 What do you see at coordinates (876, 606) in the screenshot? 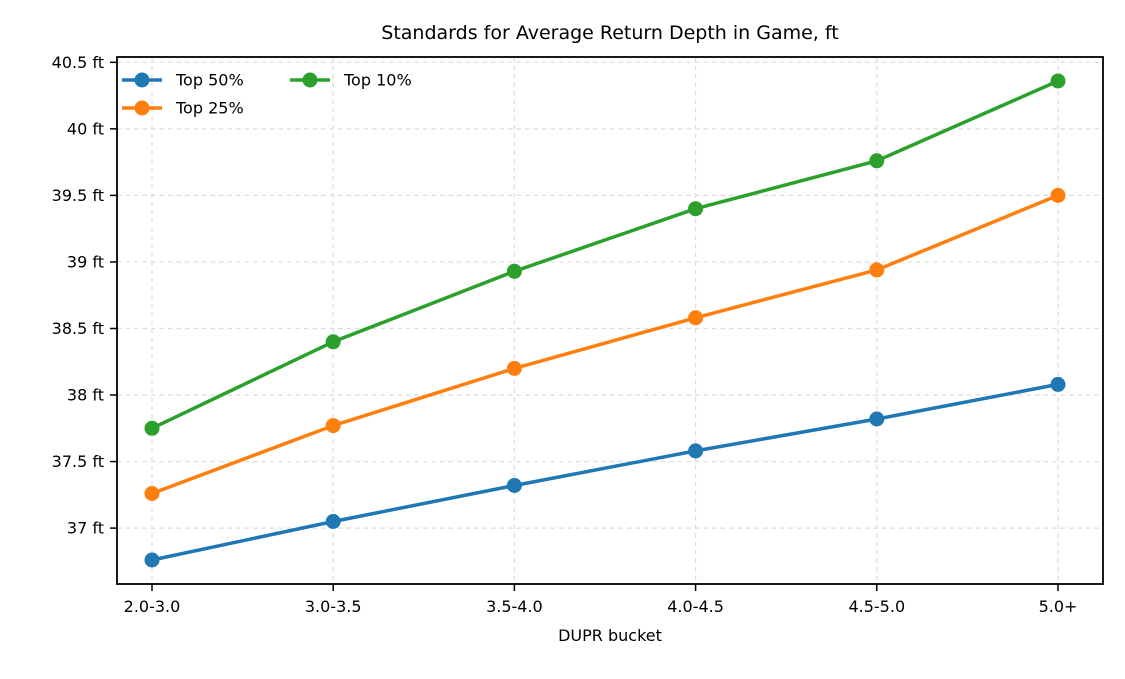
I see `x-tick-label: 4.5-5.0` at bounding box center [876, 606].